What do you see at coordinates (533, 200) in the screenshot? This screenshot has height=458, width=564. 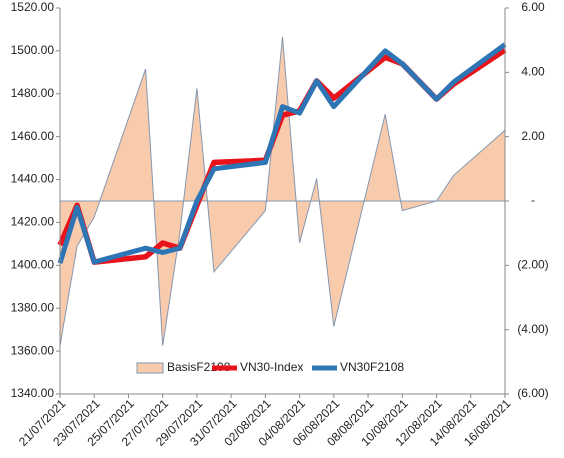 I see `y2-tick-label: -` at bounding box center [533, 200].